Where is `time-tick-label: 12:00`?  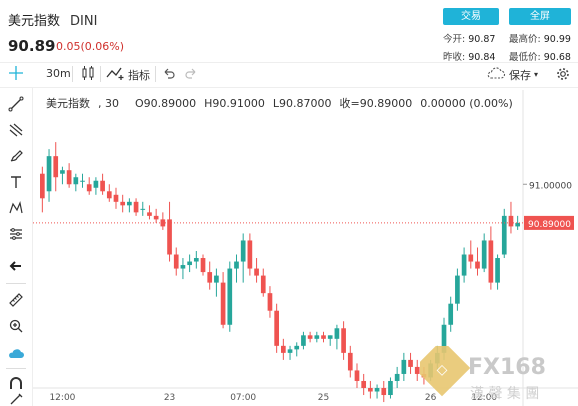
time-tick-label: 12:00 is located at coordinates (62, 398).